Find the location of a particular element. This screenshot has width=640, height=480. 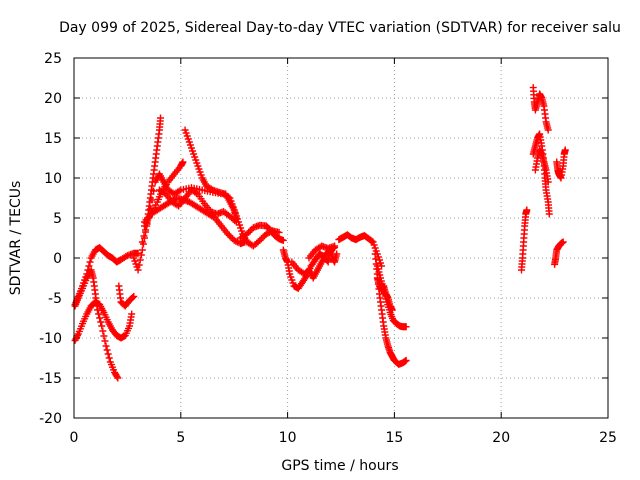

series-arc-o is located at coordinates (322, 252).